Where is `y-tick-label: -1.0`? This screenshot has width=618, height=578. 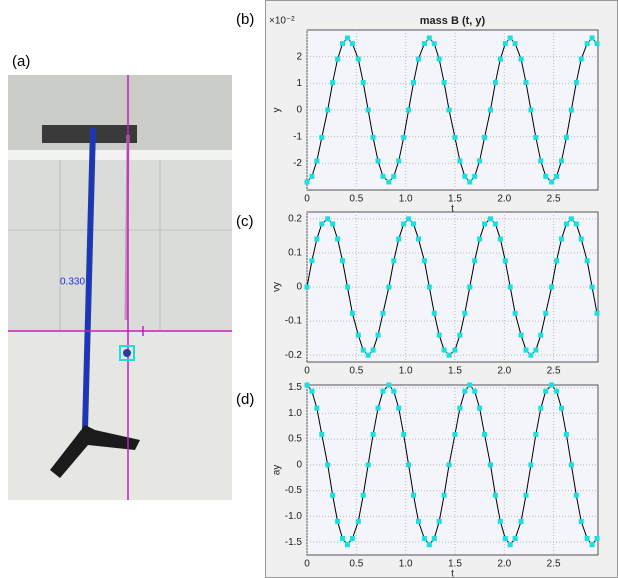 y-tick-label: -1.0 is located at coordinates (294, 516).